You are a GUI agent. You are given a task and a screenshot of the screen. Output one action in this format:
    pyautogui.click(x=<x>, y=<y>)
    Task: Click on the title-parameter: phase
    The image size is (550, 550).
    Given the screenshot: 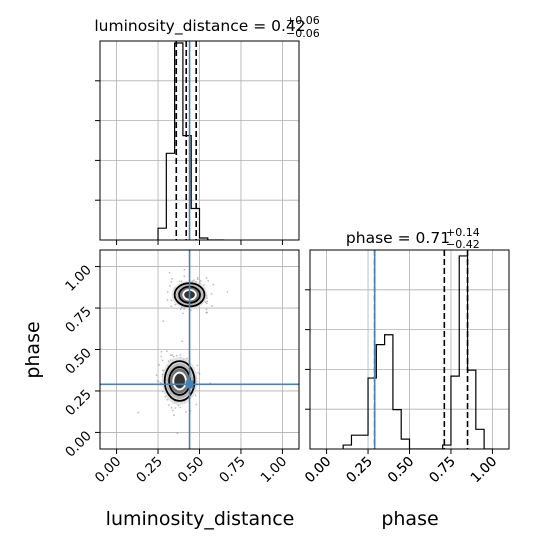 What is the action you would take?
    pyautogui.click(x=369, y=238)
    